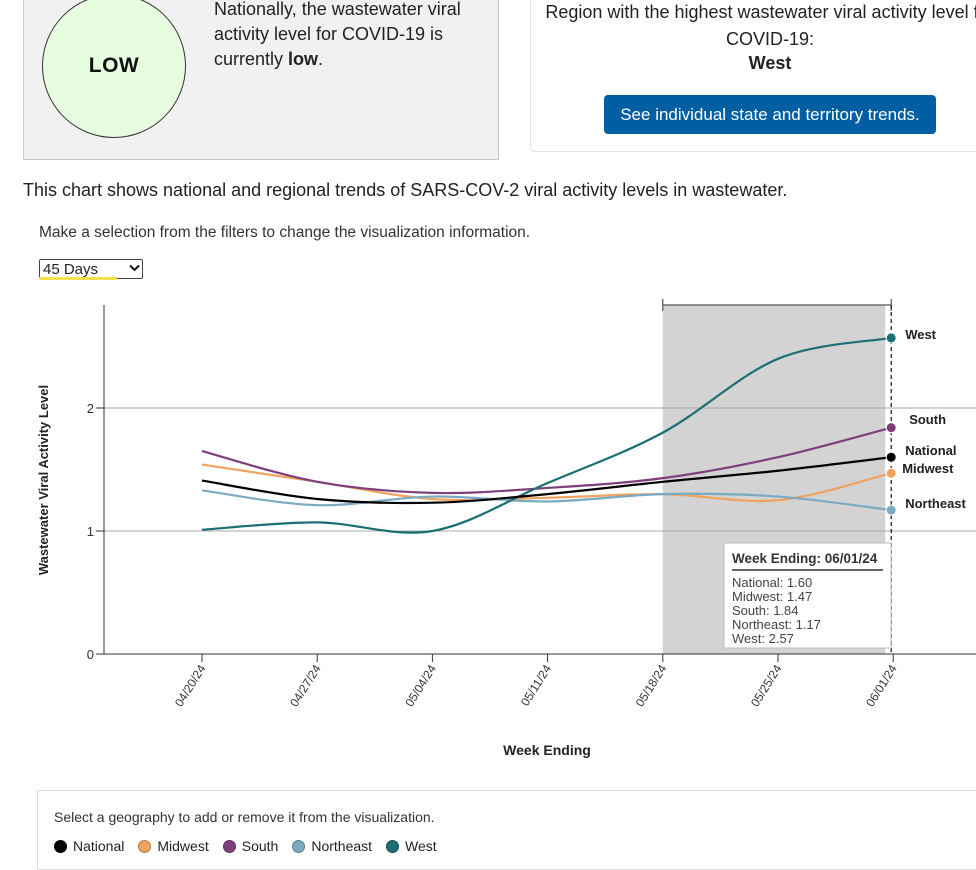 This screenshot has width=976, height=870. Describe the element at coordinates (305, 685) in the screenshot. I see `x-tick-label: 04/27/24` at that location.